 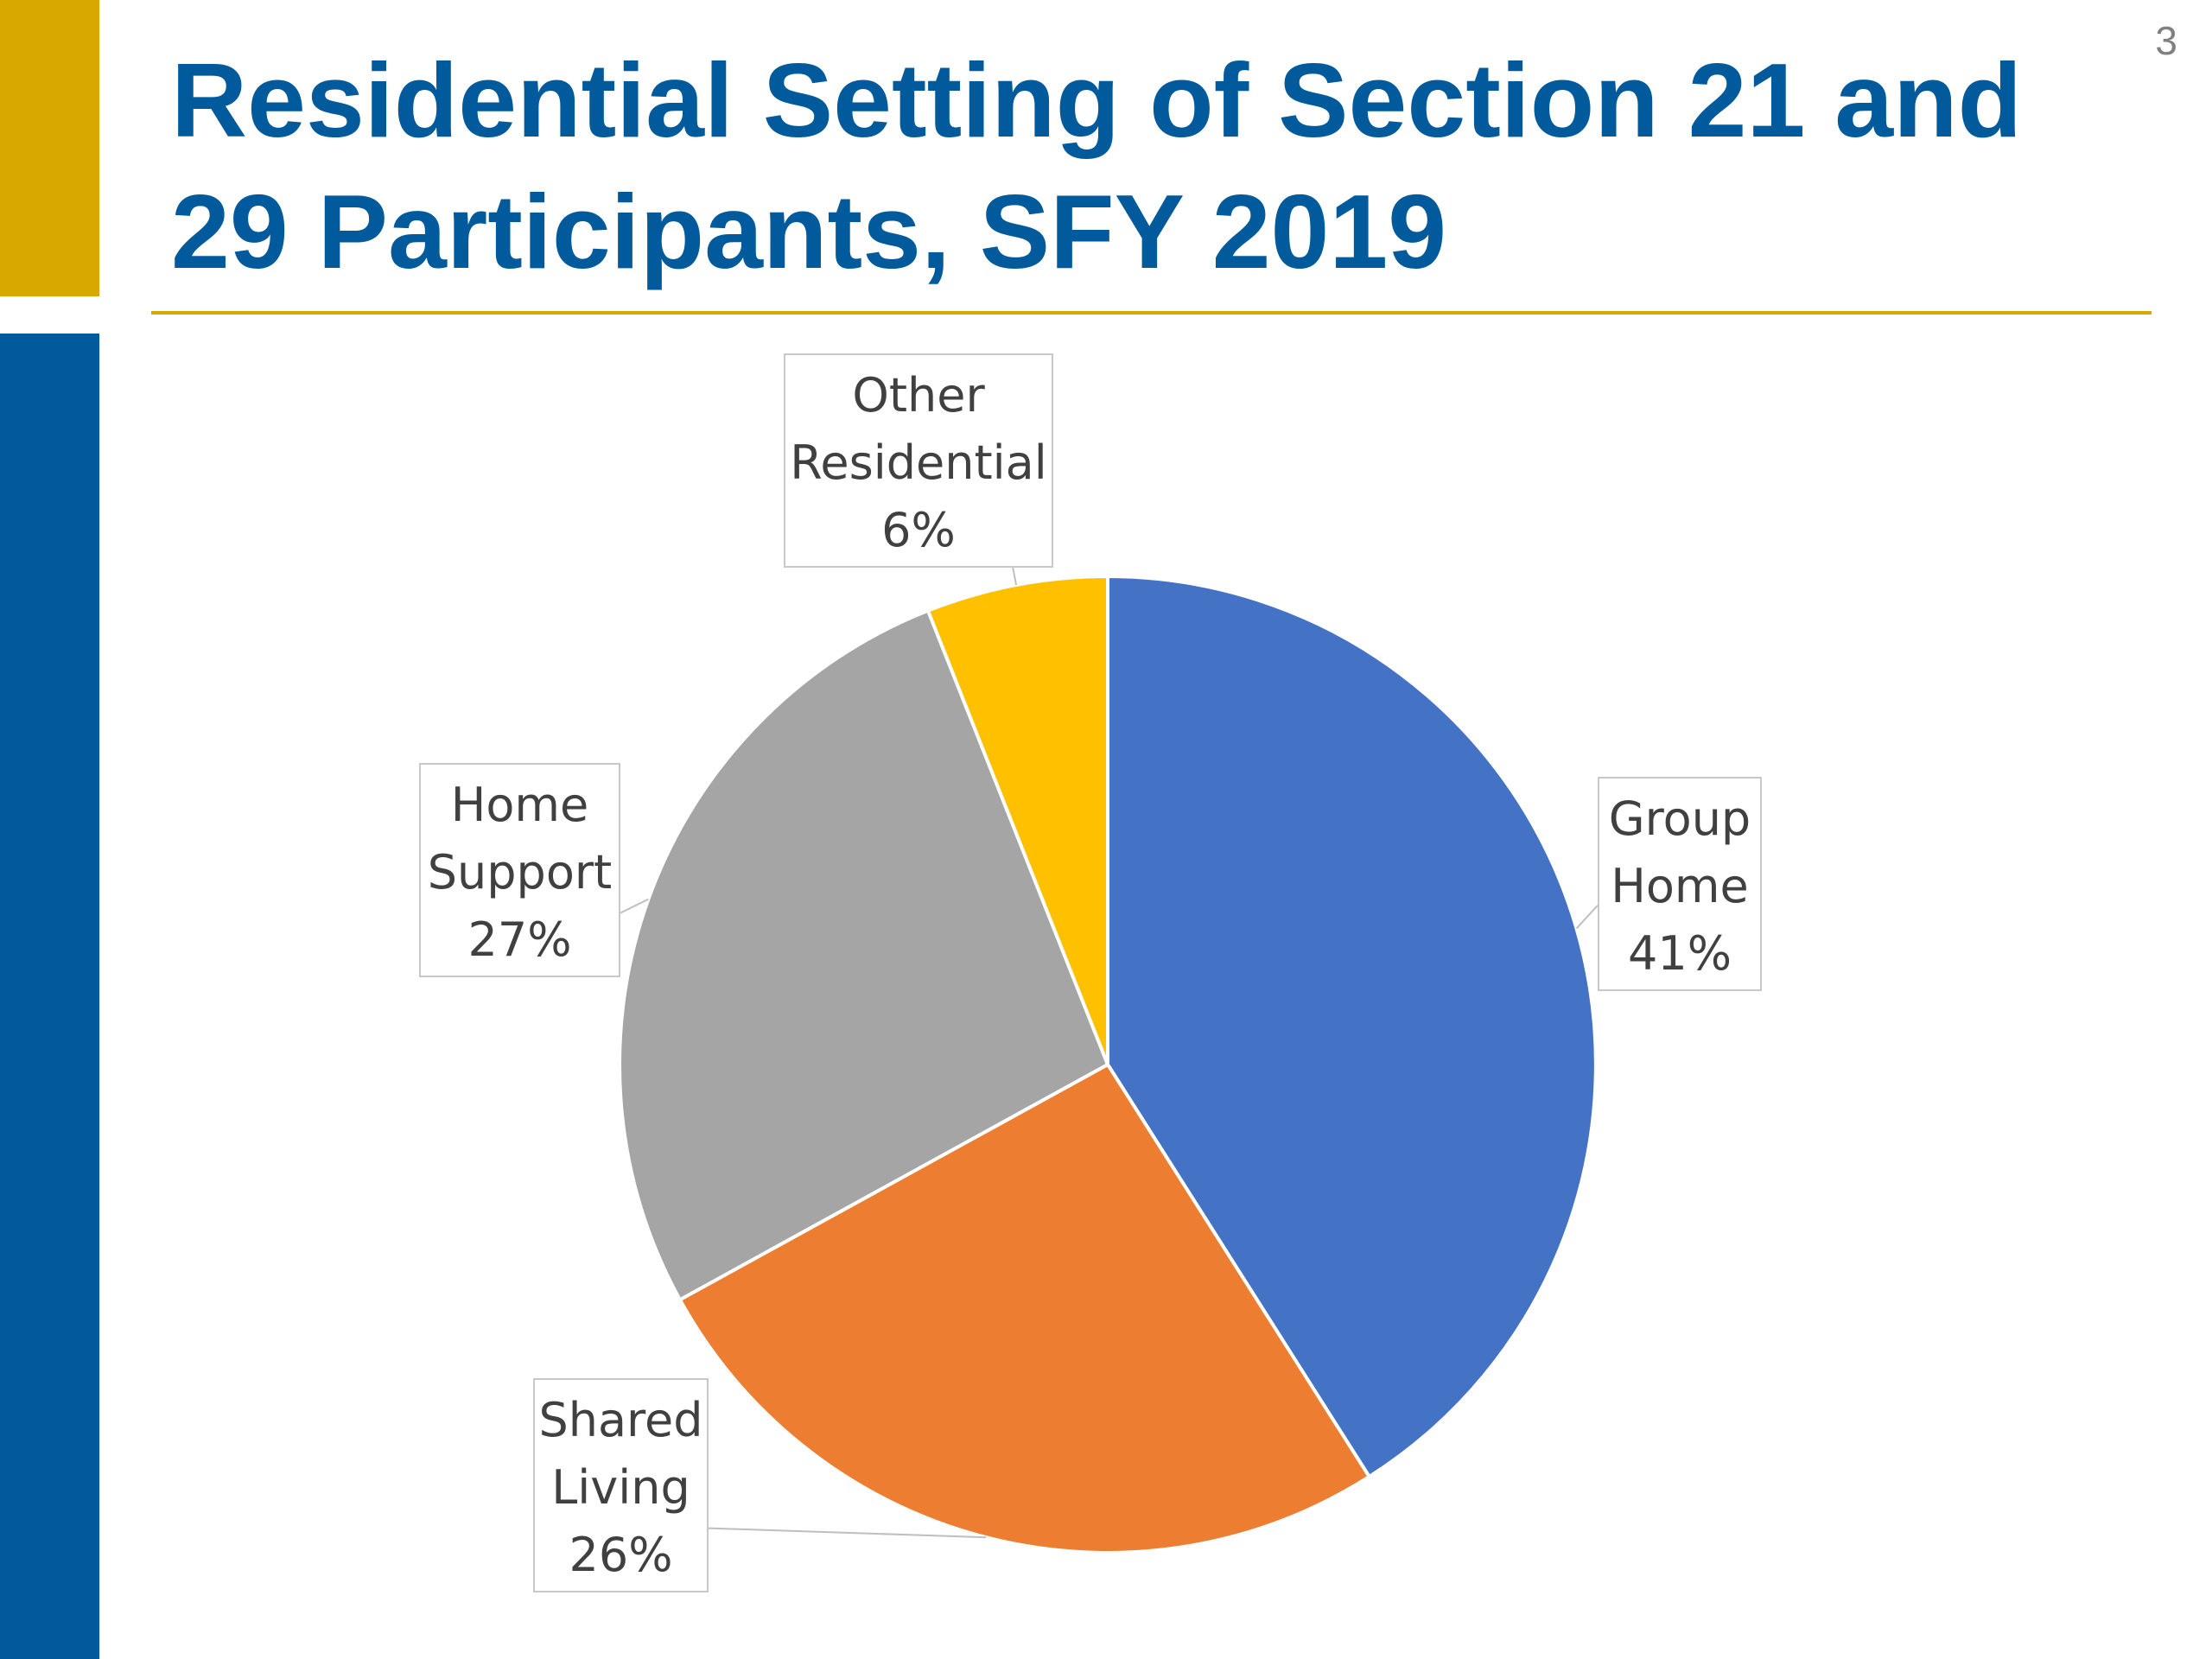 What do you see at coordinates (620, 1420) in the screenshot?
I see `label-line-1: Shared` at bounding box center [620, 1420].